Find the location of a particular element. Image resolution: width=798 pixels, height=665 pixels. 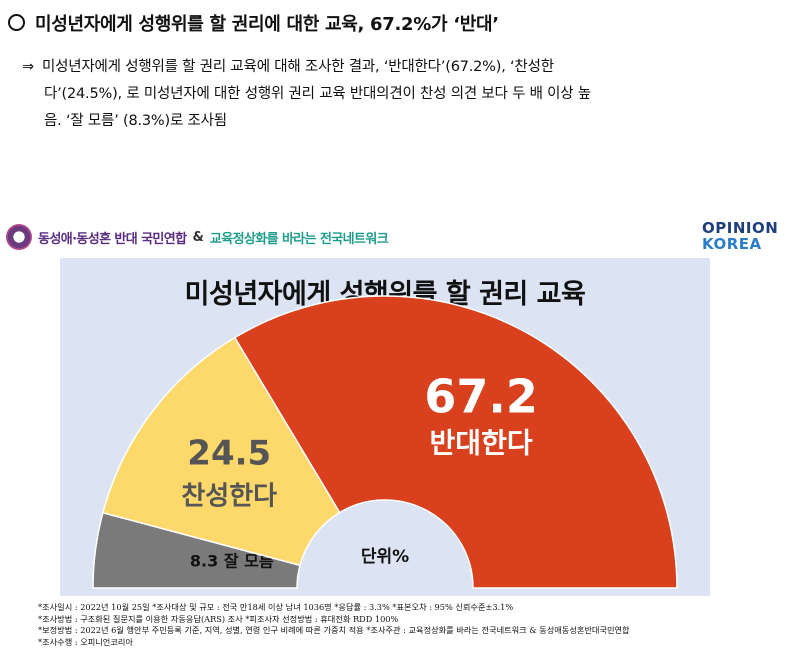

circle-bullet-icon is located at coordinates (16, 22).